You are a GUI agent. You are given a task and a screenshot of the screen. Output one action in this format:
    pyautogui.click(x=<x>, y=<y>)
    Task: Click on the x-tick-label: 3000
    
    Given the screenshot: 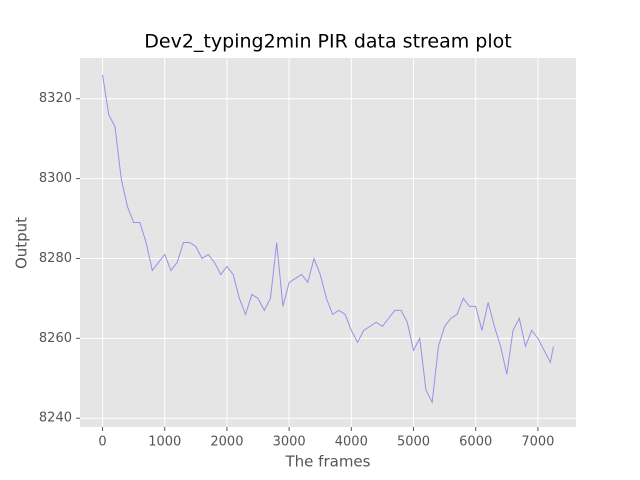 What is the action you would take?
    pyautogui.click(x=289, y=442)
    